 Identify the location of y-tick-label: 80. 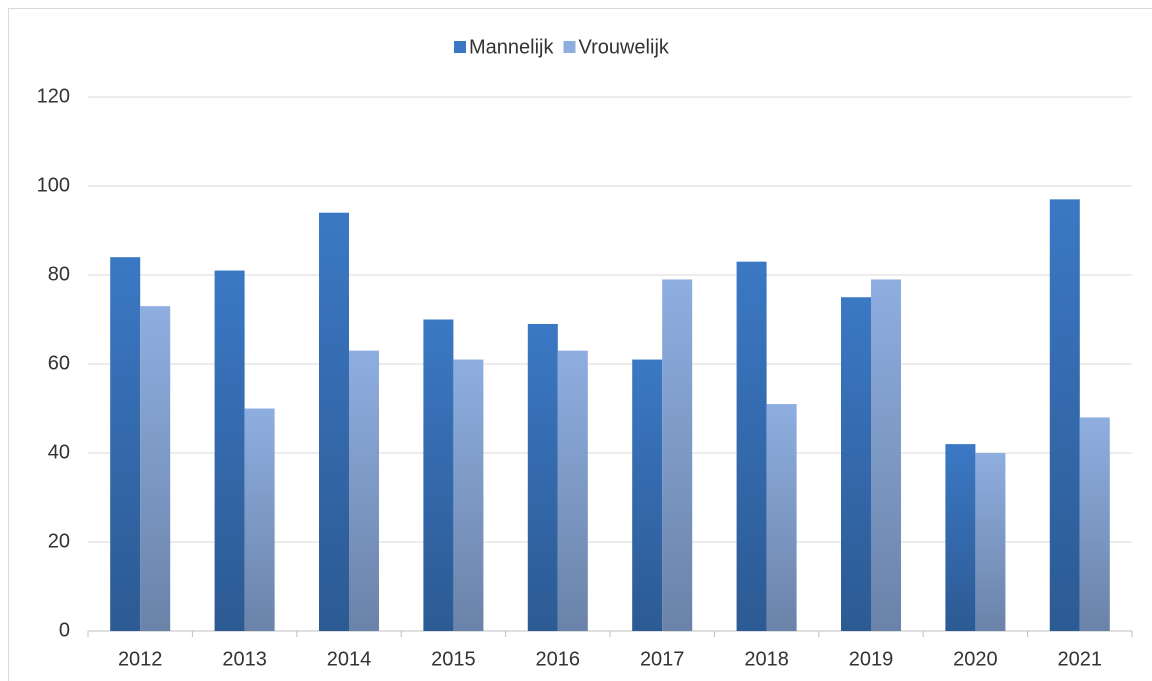
(59, 274).